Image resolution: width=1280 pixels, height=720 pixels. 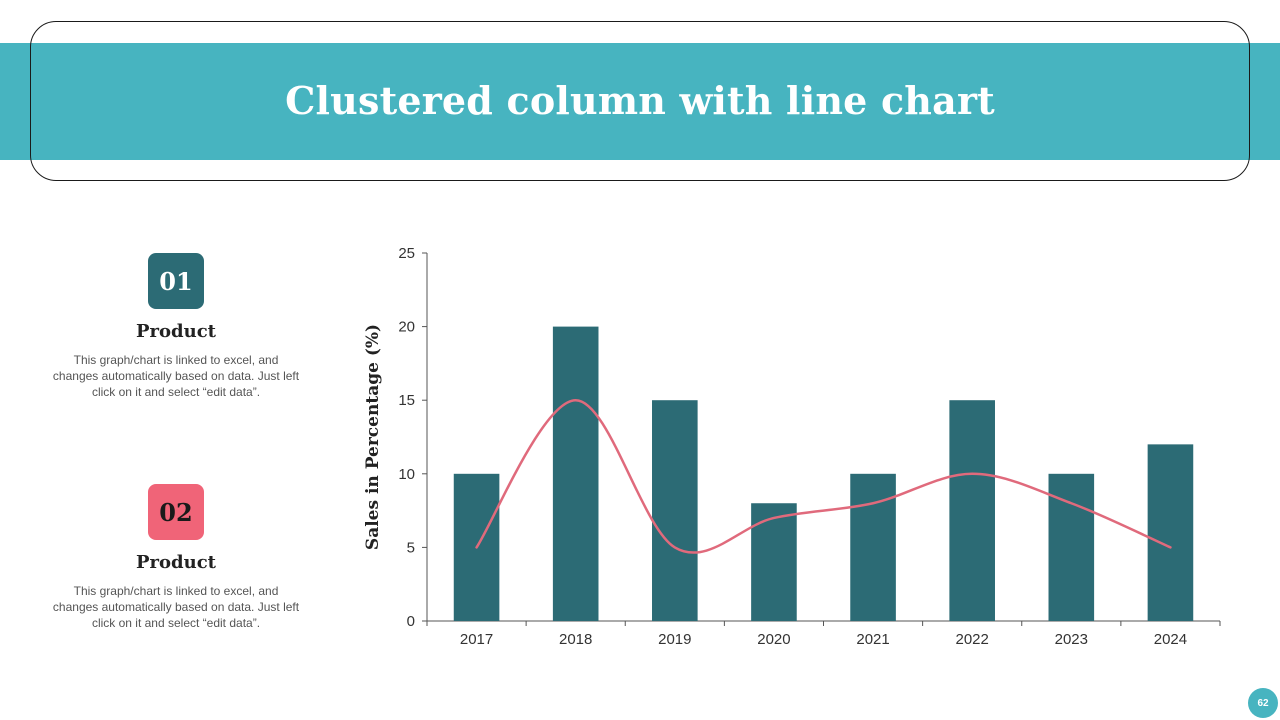 What do you see at coordinates (873, 547) in the screenshot?
I see `bar-2021` at bounding box center [873, 547].